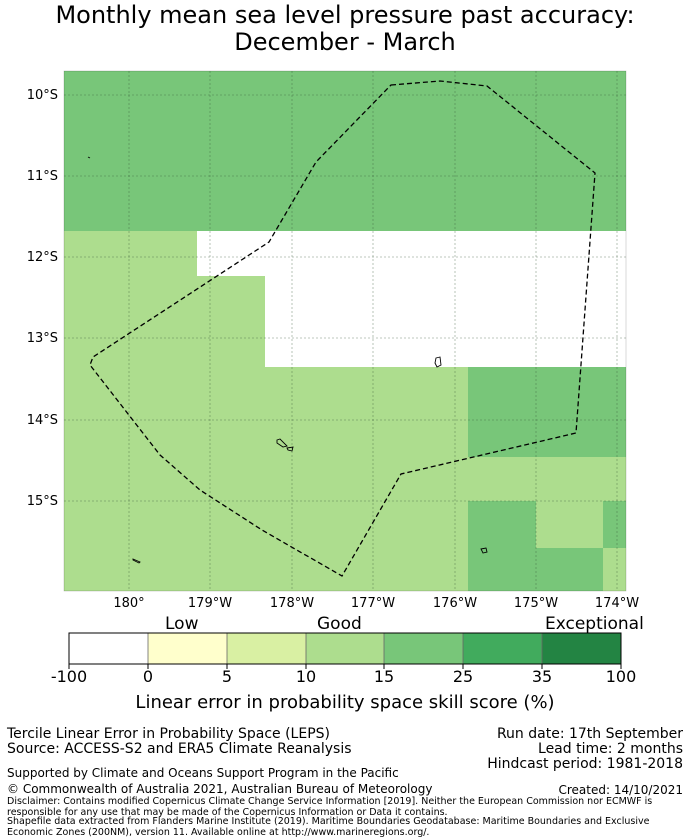 This screenshot has width=690, height=839. Describe the element at coordinates (89, 157) in the screenshot. I see `island-north` at that location.